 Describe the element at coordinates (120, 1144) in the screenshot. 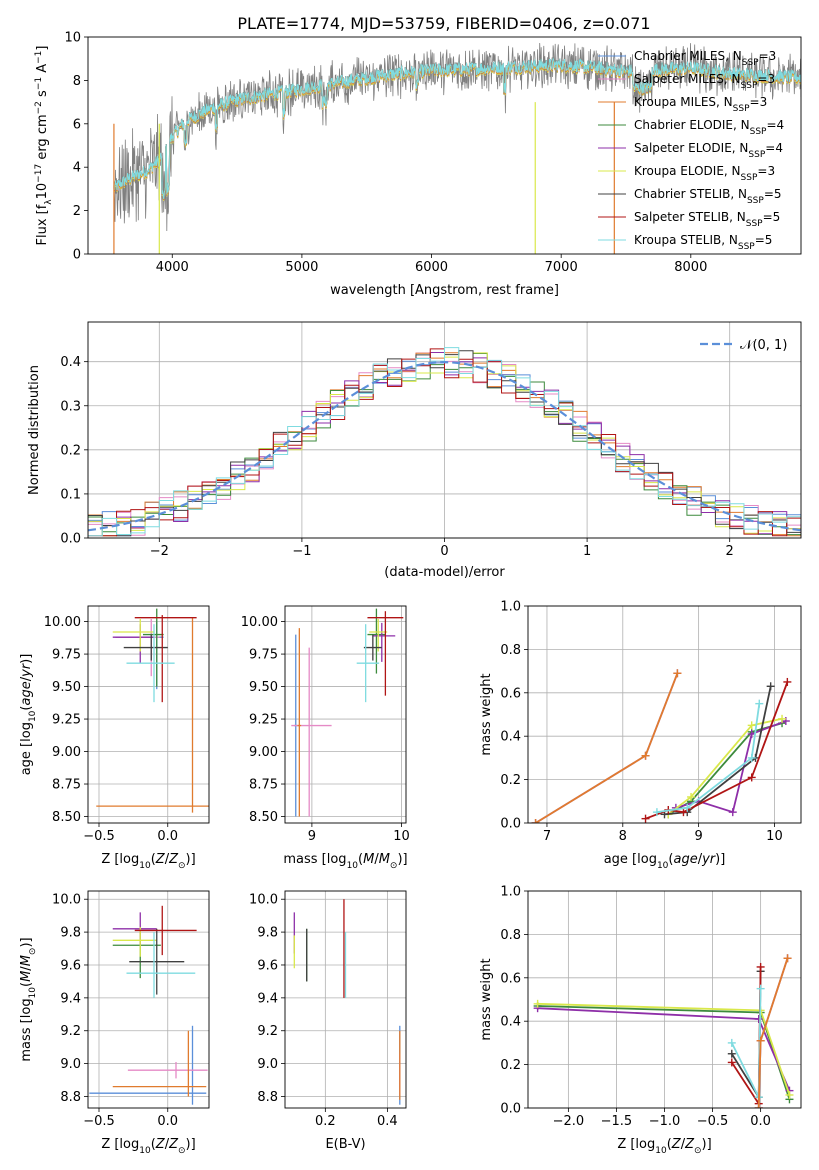

I see `label-part: Z [log` at that location.